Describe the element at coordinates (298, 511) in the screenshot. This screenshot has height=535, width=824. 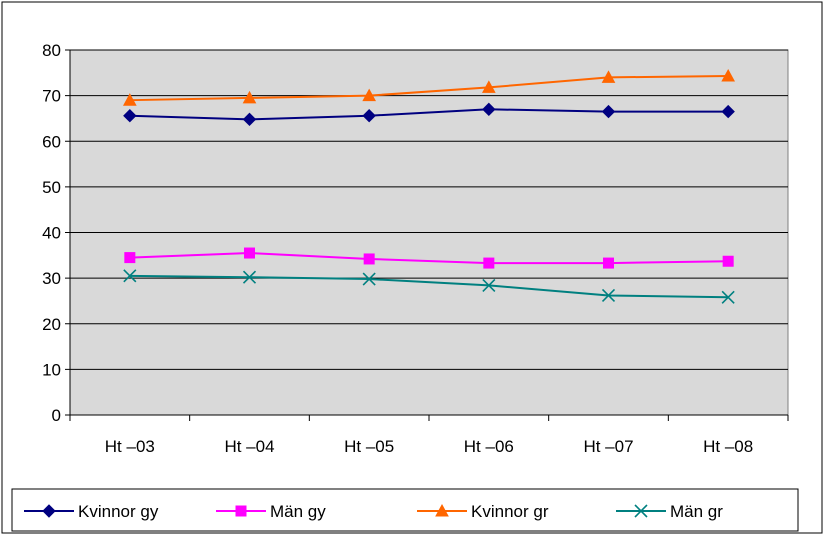
I see `legend-label: Män gy` at that location.